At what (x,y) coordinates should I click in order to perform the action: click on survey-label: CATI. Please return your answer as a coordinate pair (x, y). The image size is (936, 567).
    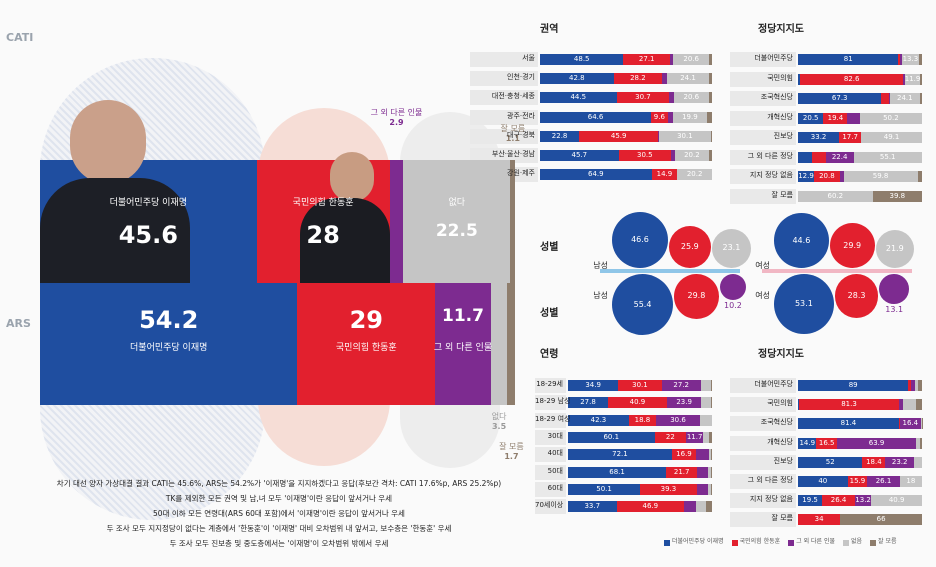
    Looking at the image, I should click on (20, 37).